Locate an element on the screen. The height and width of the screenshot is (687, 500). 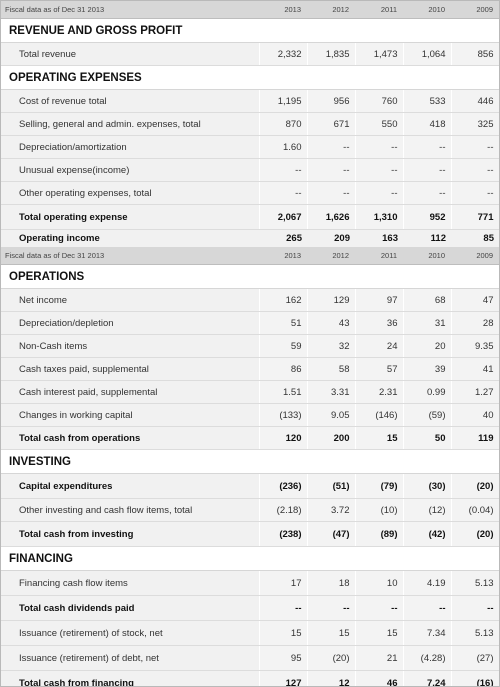
row-label: Issuance (retirement) of stock, net is located at coordinates (130, 633).